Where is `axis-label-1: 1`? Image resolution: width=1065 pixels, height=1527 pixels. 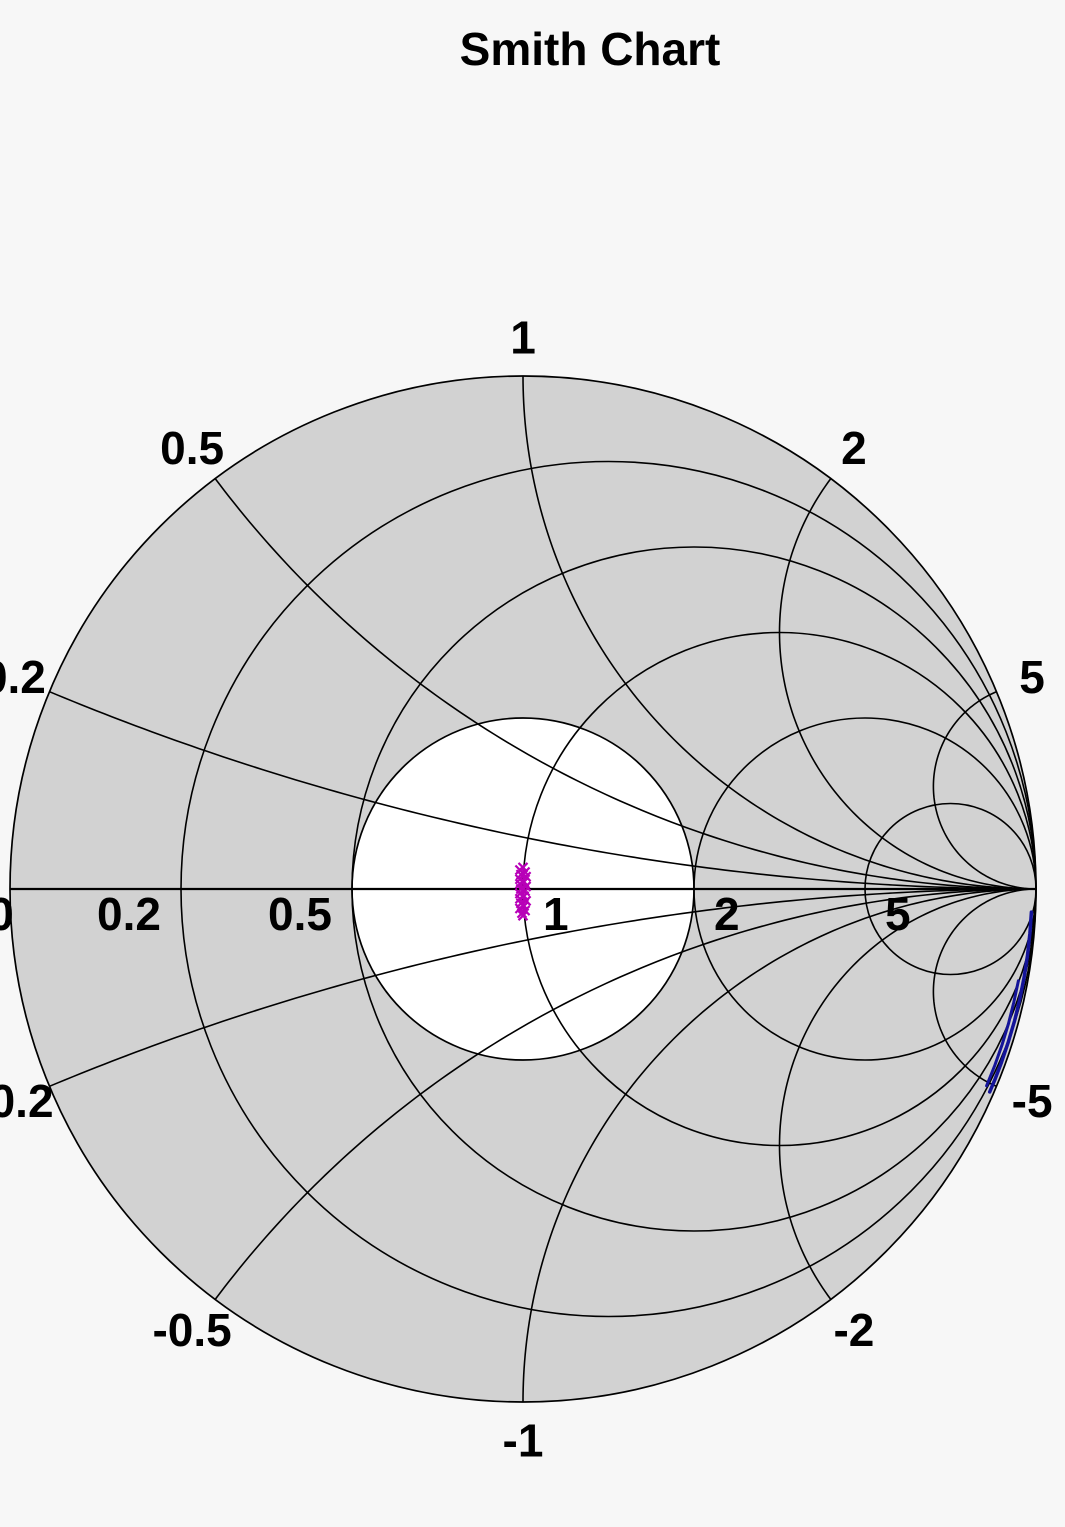 axis-label-1: 1 is located at coordinates (556, 914).